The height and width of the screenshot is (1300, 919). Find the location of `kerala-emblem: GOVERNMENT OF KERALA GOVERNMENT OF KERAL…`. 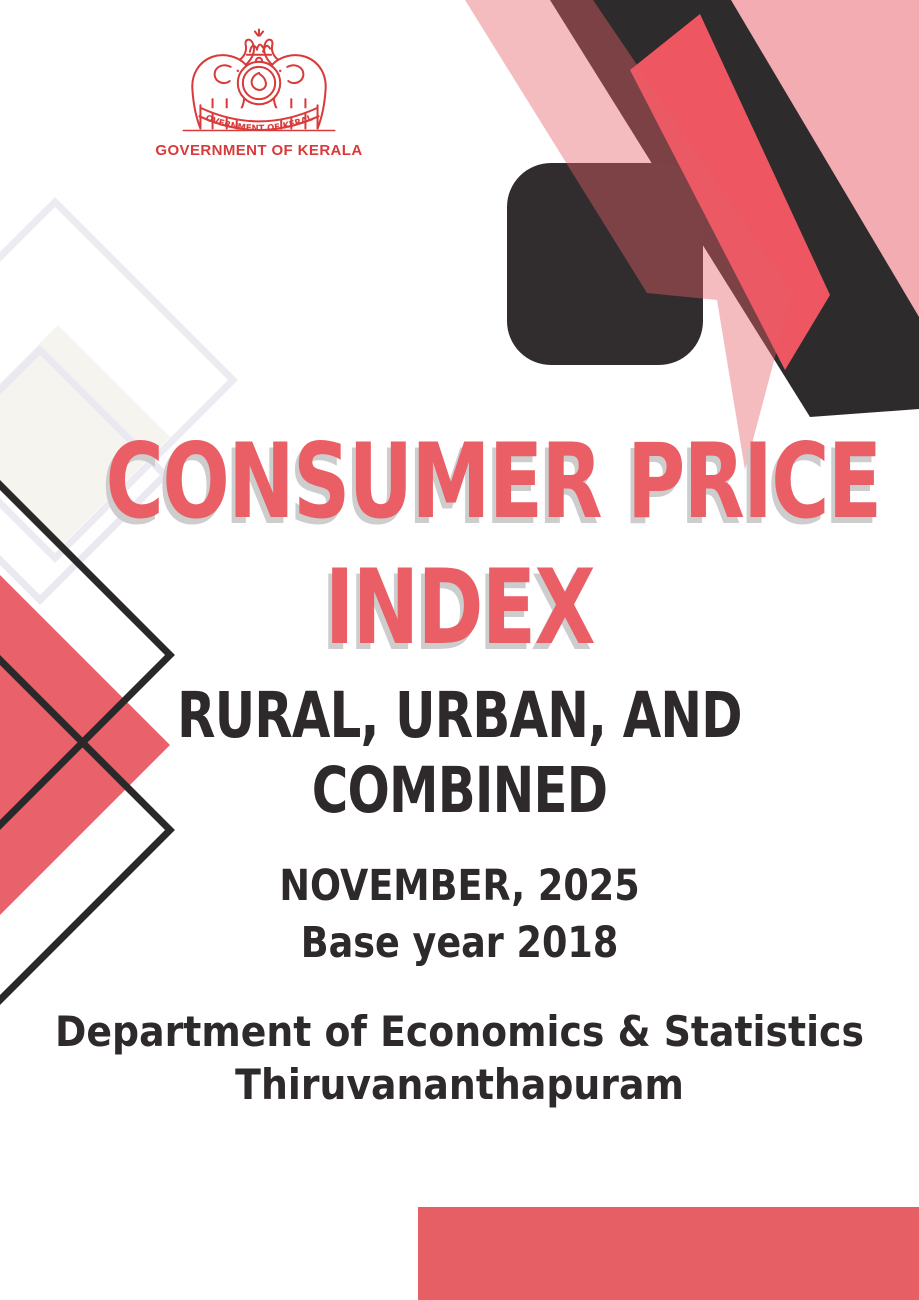

kerala-emblem: GOVERNMENT OF KERALA GOVERNMENT OF KERAL… is located at coordinates (259, 91).